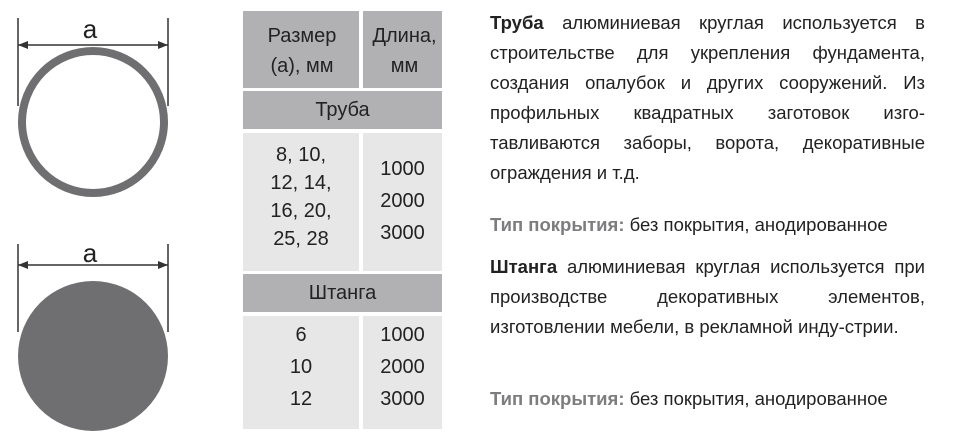  What do you see at coordinates (301, 211) in the screenshot?
I see `table-cell: 16, 20,` at bounding box center [301, 211].